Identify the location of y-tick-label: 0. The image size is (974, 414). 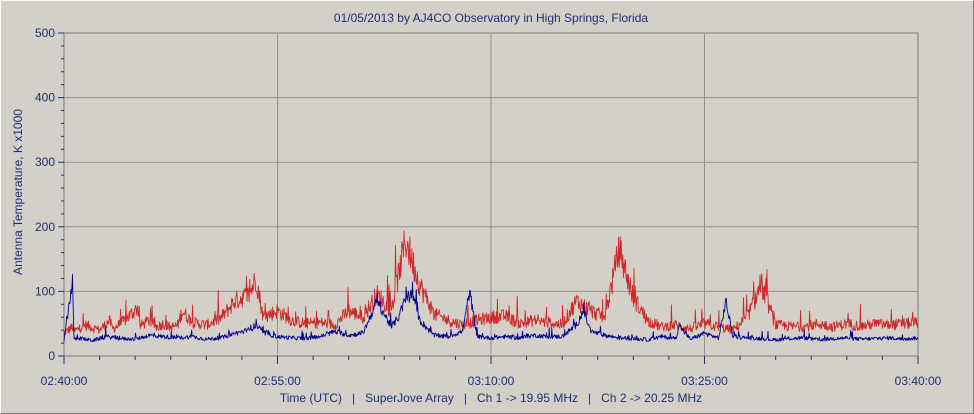
(51, 356).